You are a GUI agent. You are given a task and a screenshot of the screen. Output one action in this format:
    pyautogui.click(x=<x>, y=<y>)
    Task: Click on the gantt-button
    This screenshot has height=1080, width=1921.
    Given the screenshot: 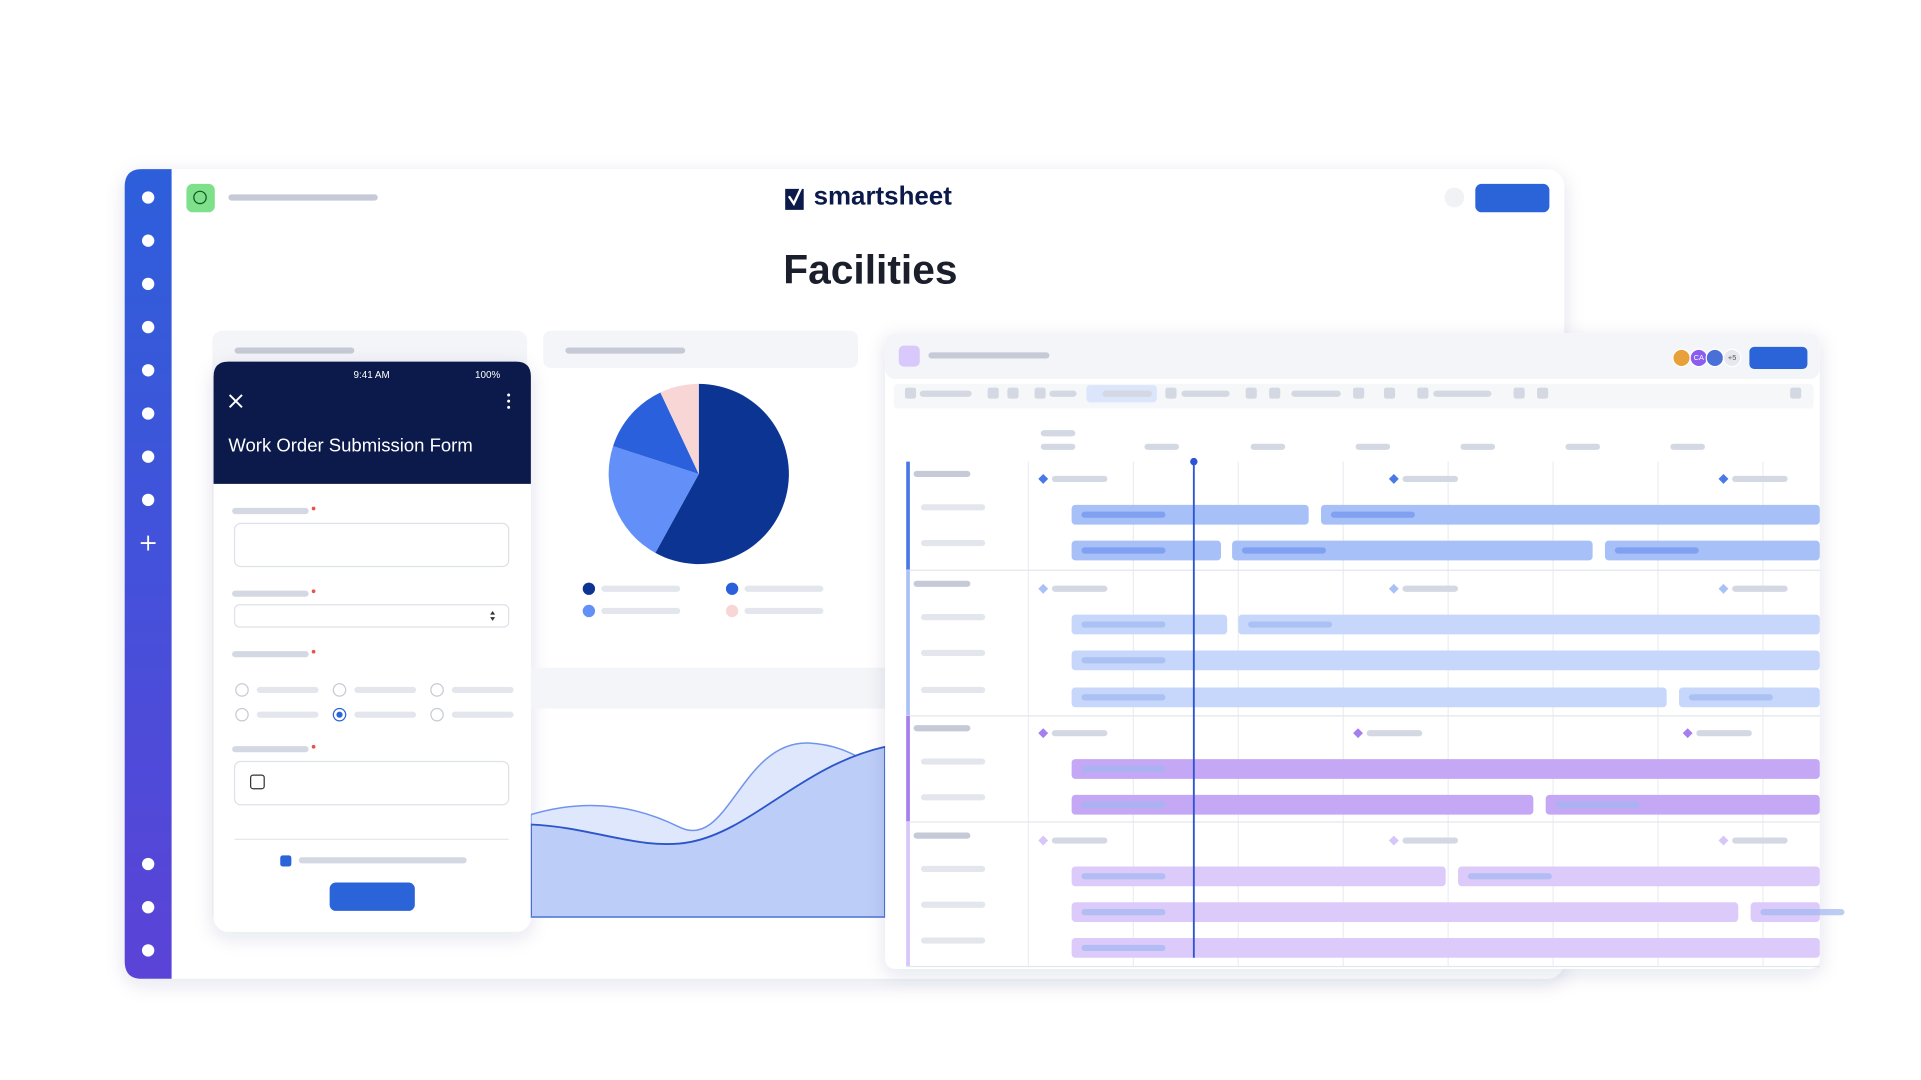 What is the action you would take?
    pyautogui.click(x=1778, y=358)
    